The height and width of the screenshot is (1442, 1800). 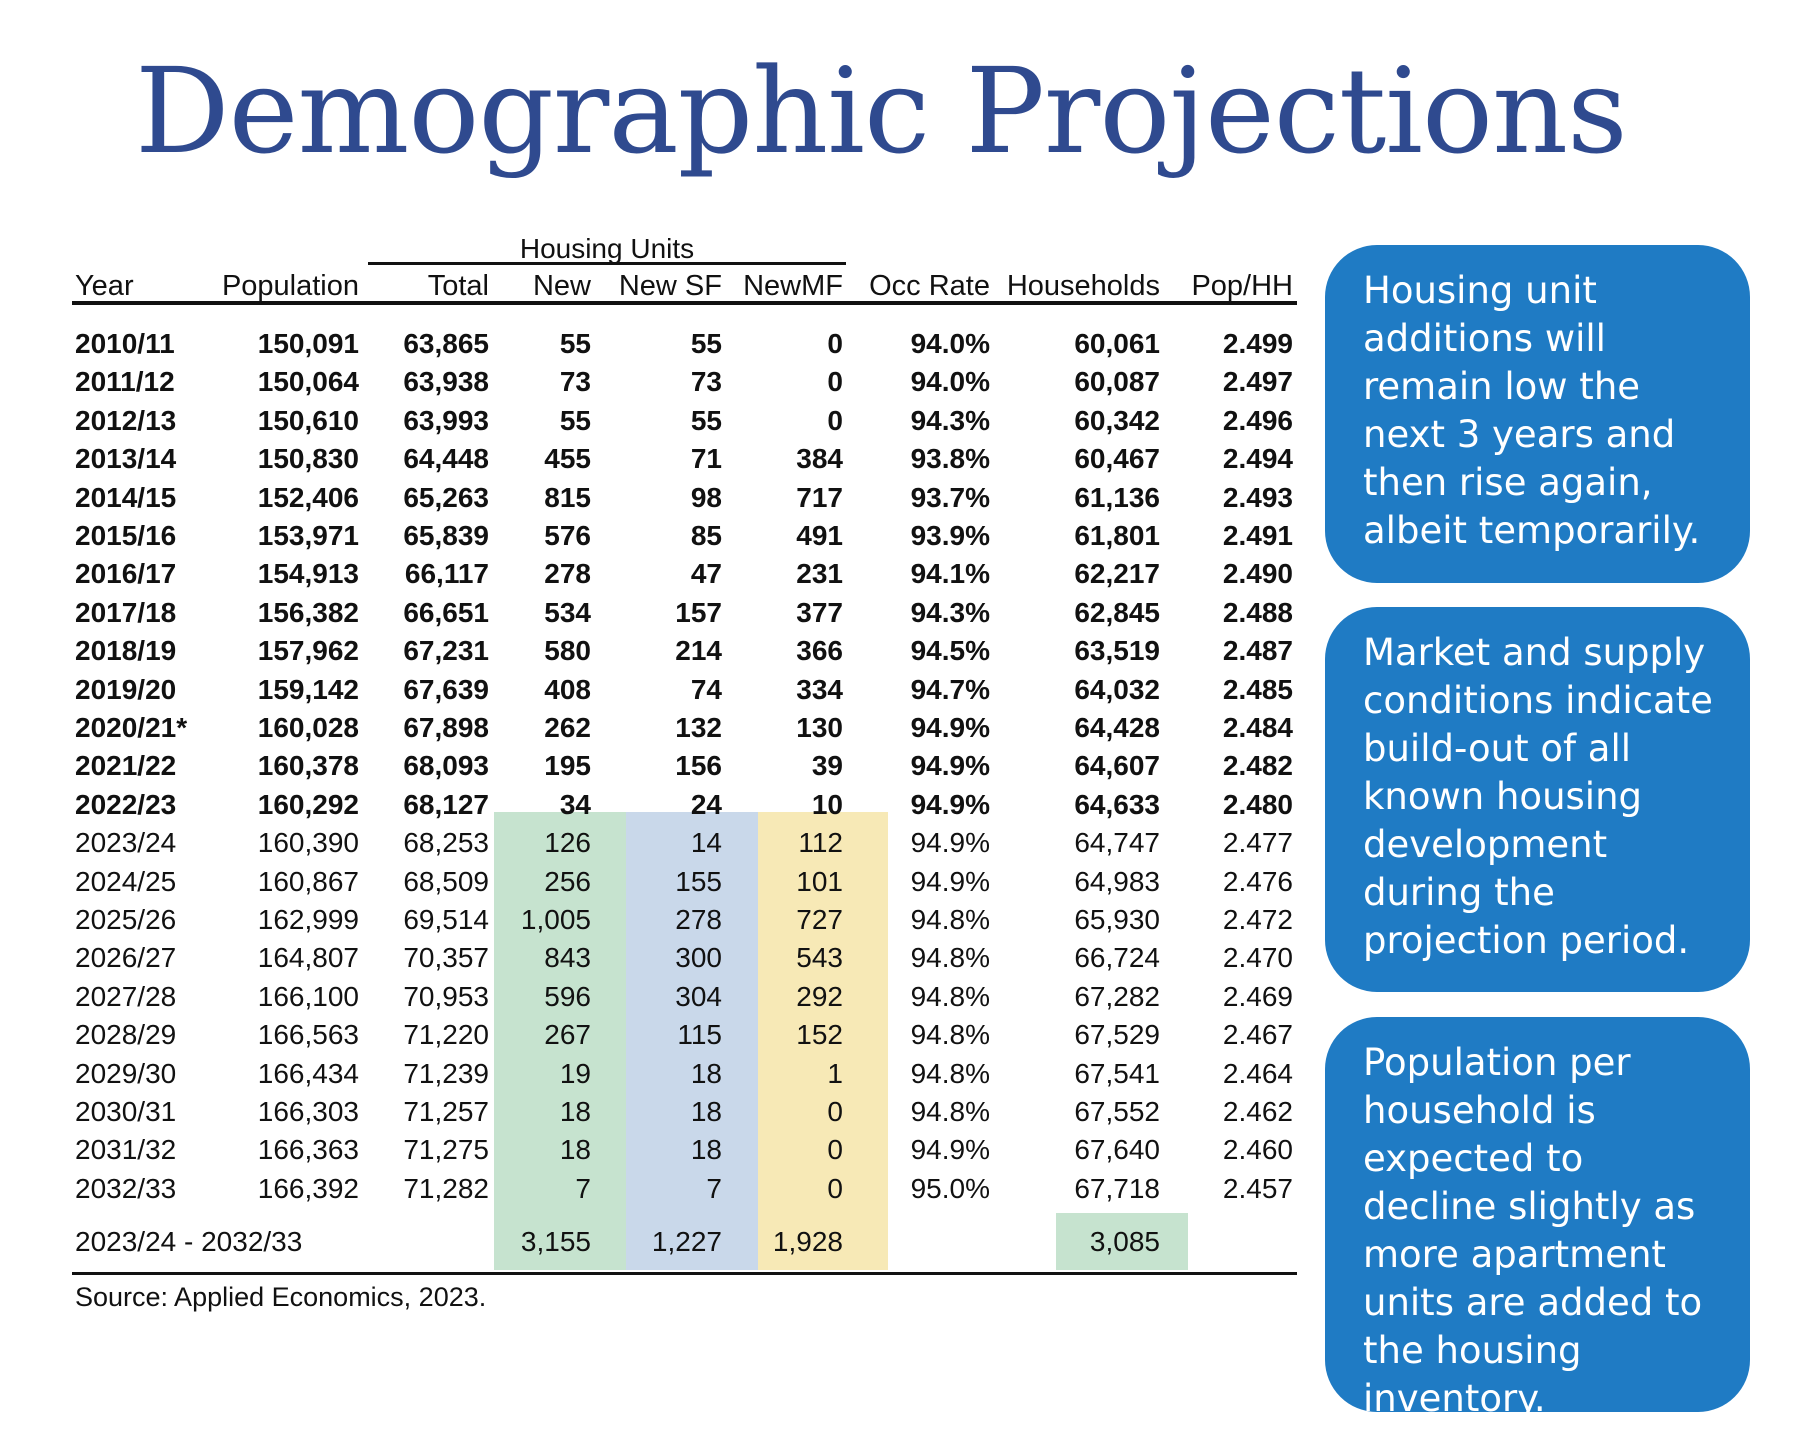 I want to click on cell-year: 2010/11, so click(x=125, y=343).